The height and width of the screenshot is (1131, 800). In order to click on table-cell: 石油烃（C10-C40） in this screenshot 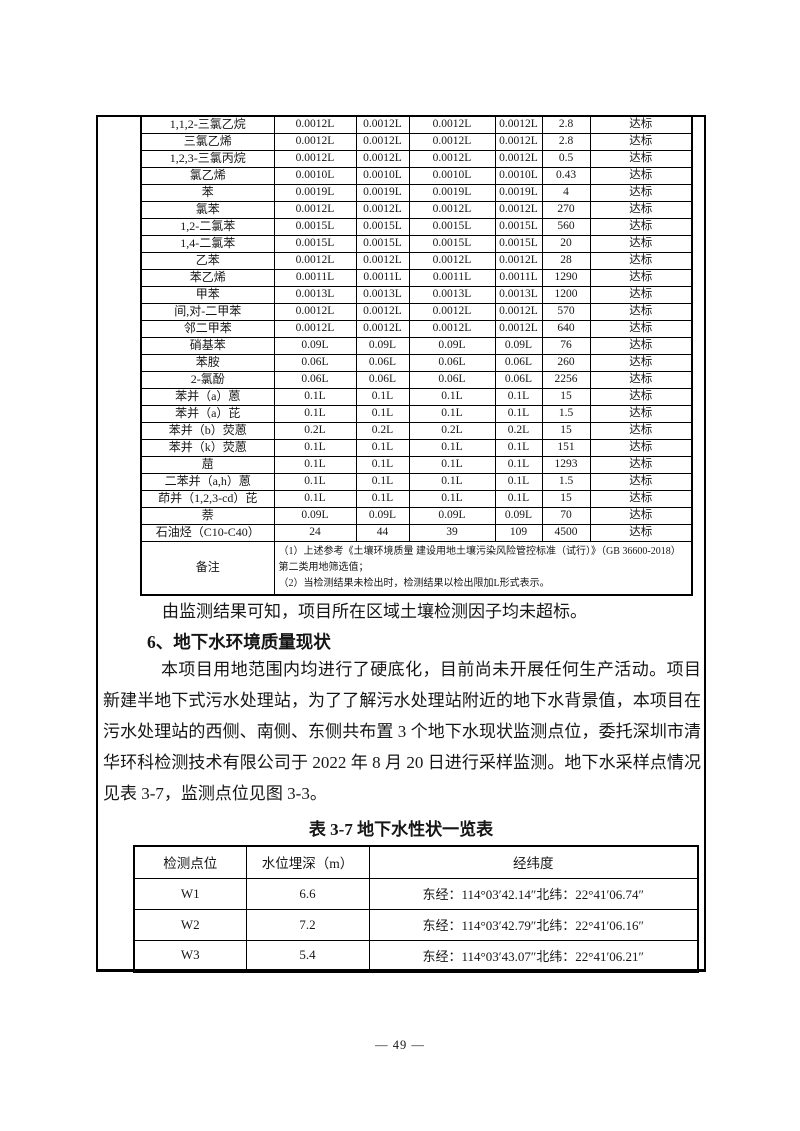, I will do `click(207, 532)`.